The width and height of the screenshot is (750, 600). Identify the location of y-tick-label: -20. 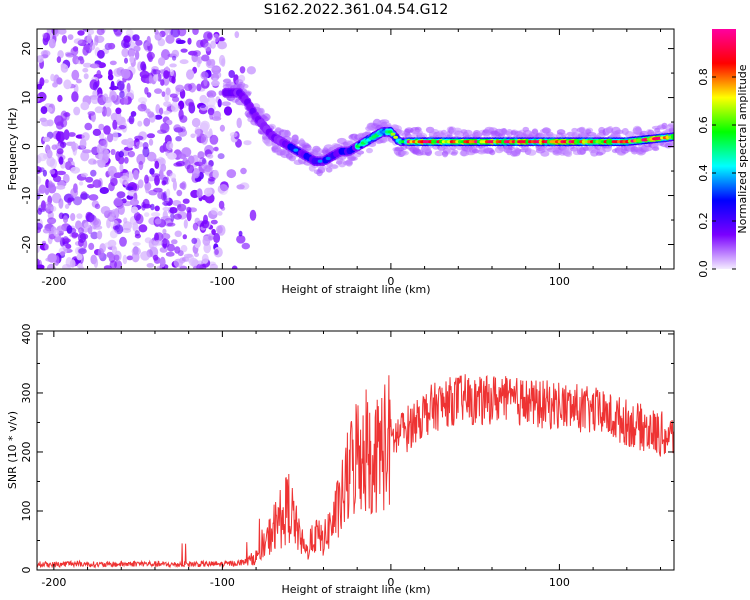
(26, 245).